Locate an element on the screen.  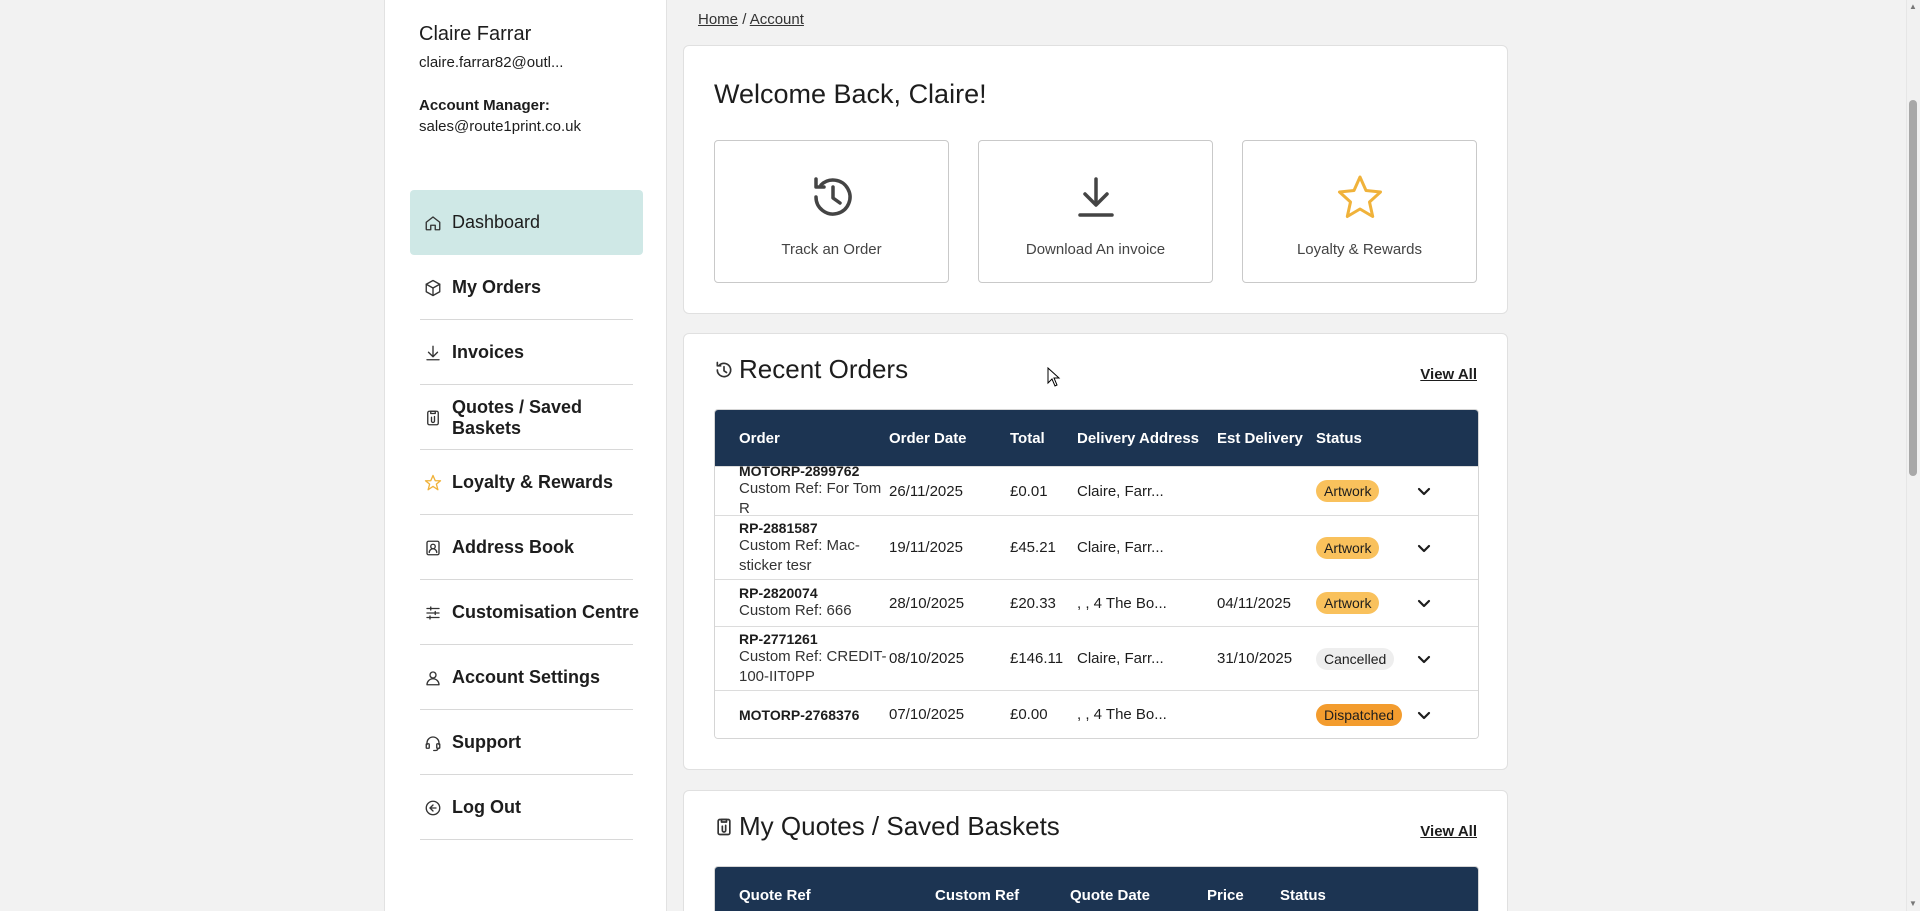
sidebar-item-support: Support is located at coordinates (526, 742).